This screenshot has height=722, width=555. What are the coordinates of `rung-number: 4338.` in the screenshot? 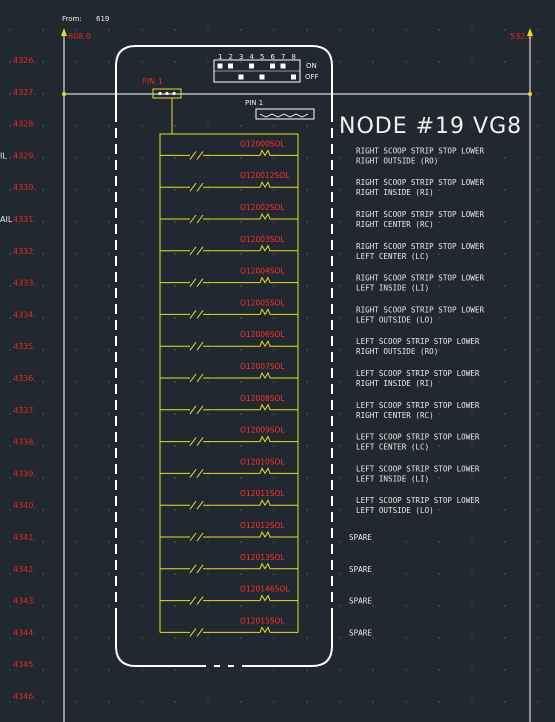 It's located at (24, 442).